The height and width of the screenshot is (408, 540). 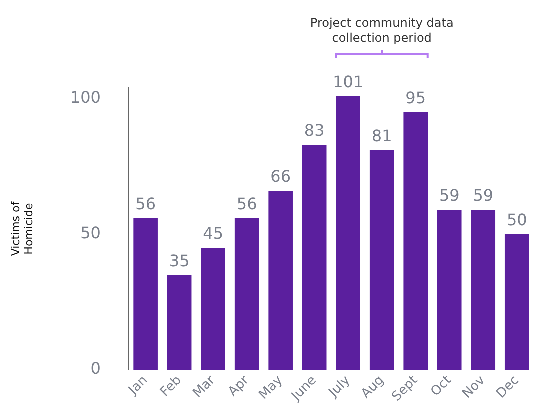 I want to click on data-label: 101, so click(x=348, y=82).